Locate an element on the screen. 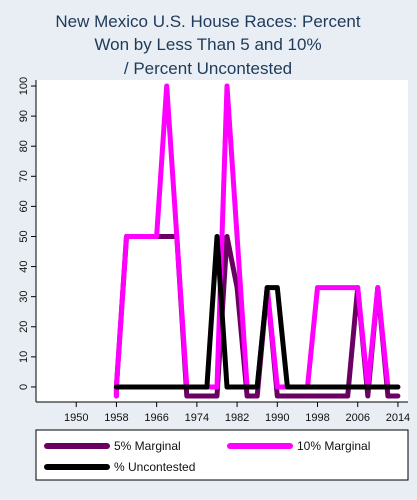 This screenshot has height=500, width=417. chart-title-line-2: Won by Less Than 5 and 10% is located at coordinates (207, 44).